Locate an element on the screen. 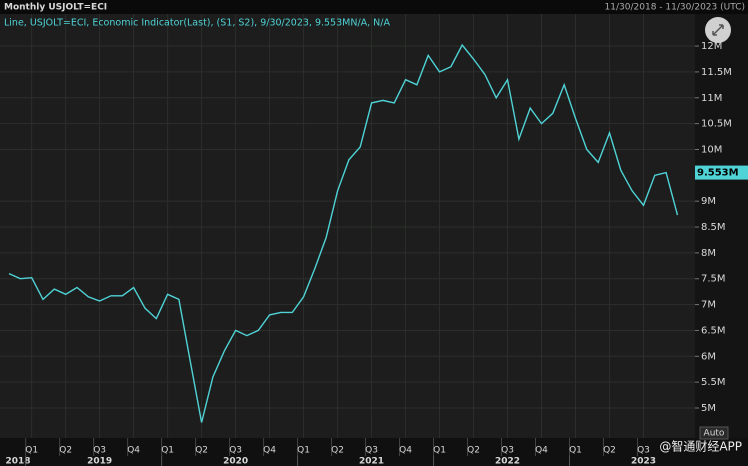 Image resolution: width=748 pixels, height=466 pixels. y-axis-bar is located at coordinates (721, 226).